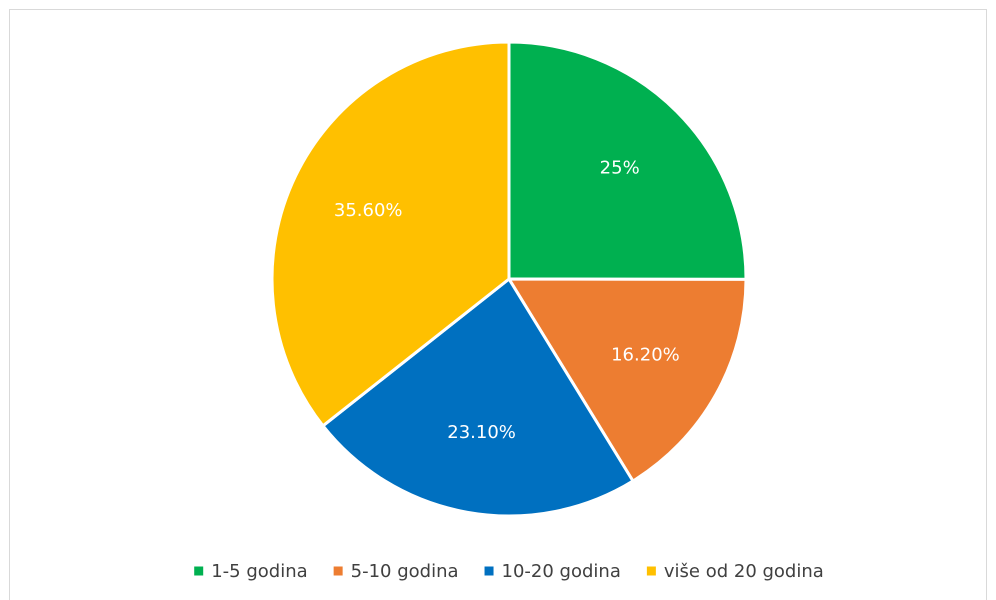  I want to click on data-label-0: 25%, so click(620, 167).